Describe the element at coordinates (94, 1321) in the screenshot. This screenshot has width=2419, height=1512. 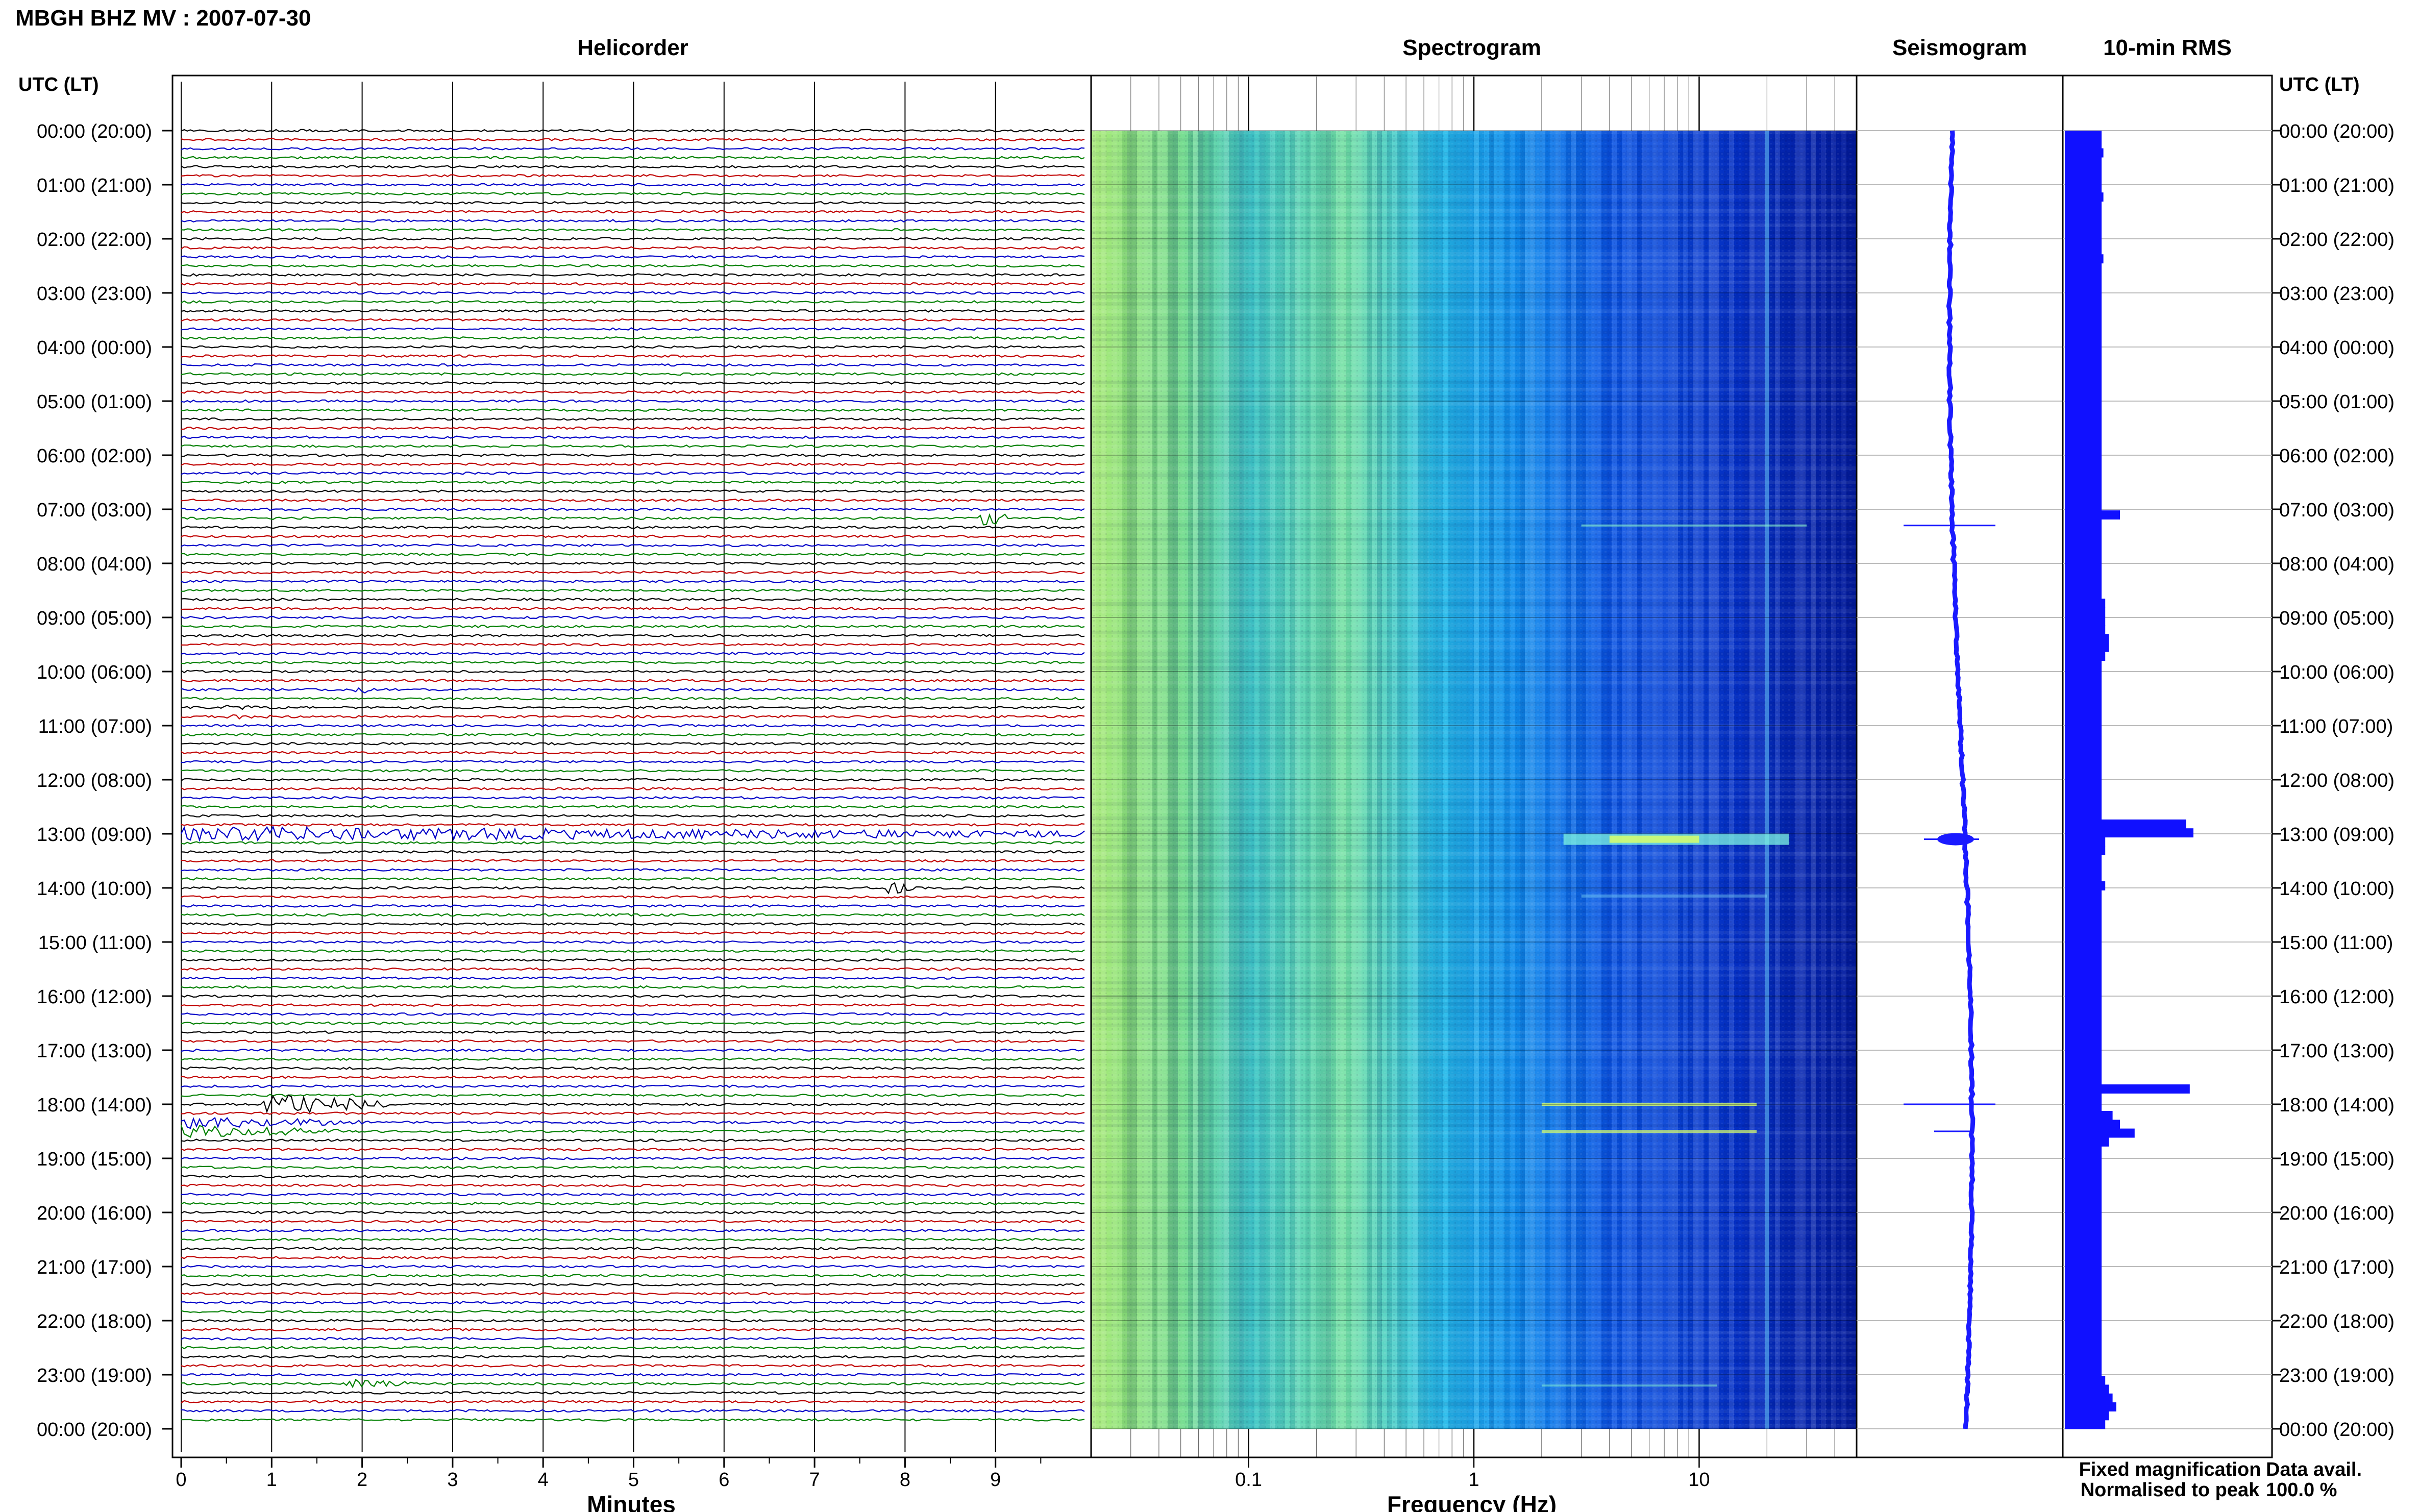
I see `hour-label-left: 22:00 (18:00)` at that location.